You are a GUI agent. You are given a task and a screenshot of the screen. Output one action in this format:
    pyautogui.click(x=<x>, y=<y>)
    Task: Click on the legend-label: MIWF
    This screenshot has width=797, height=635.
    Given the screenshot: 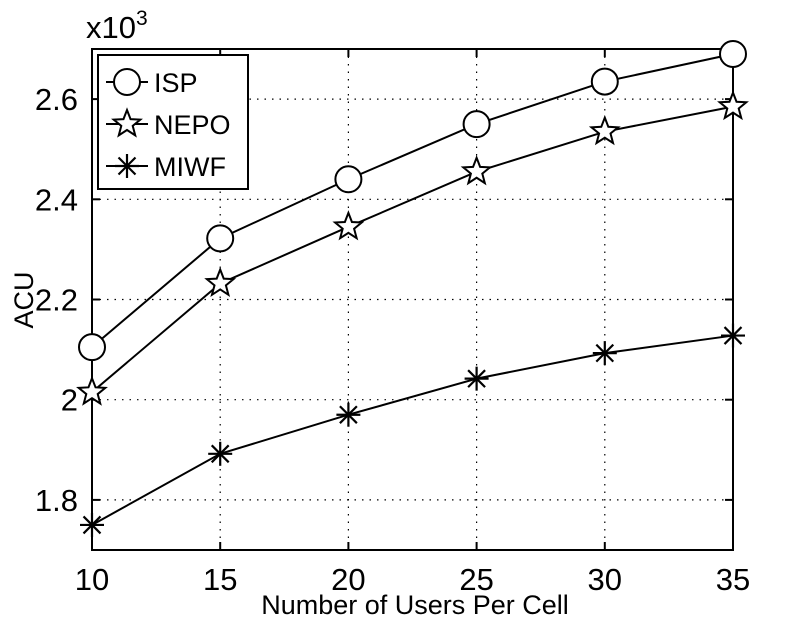 What is the action you would take?
    pyautogui.click(x=190, y=167)
    